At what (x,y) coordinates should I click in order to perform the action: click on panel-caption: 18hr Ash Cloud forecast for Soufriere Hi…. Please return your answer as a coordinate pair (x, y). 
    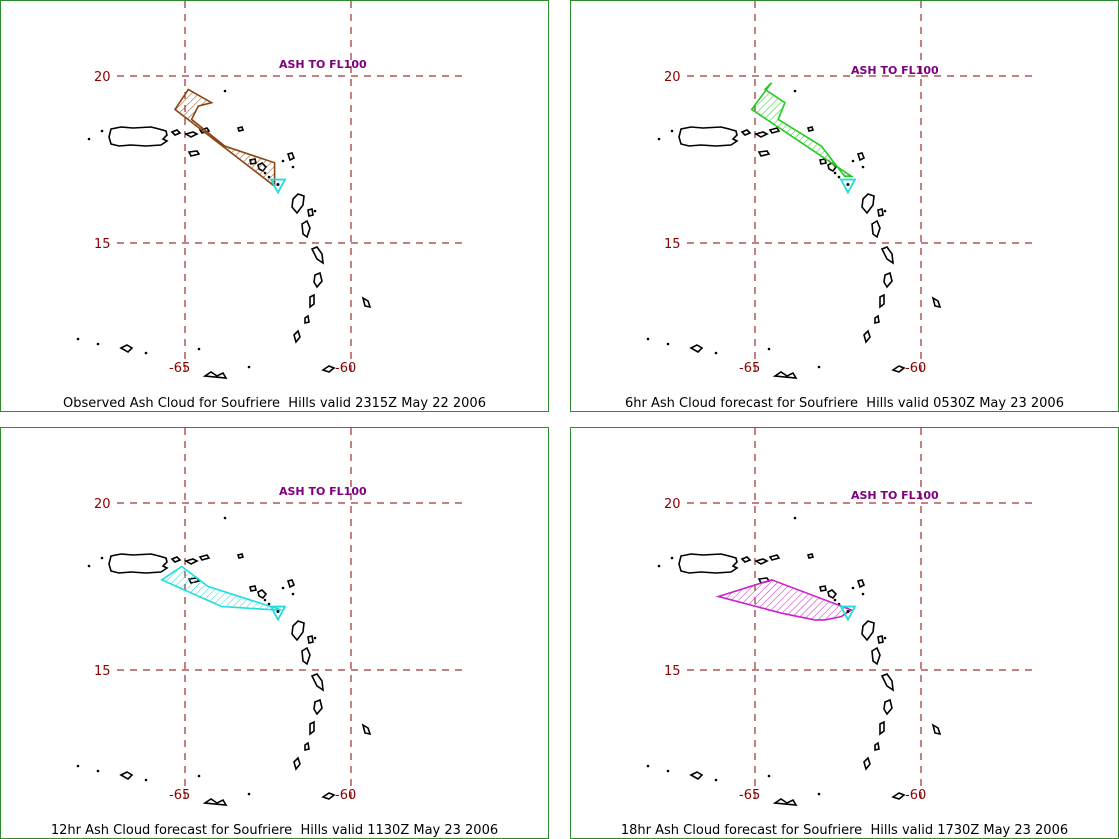
    Looking at the image, I should click on (844, 830).